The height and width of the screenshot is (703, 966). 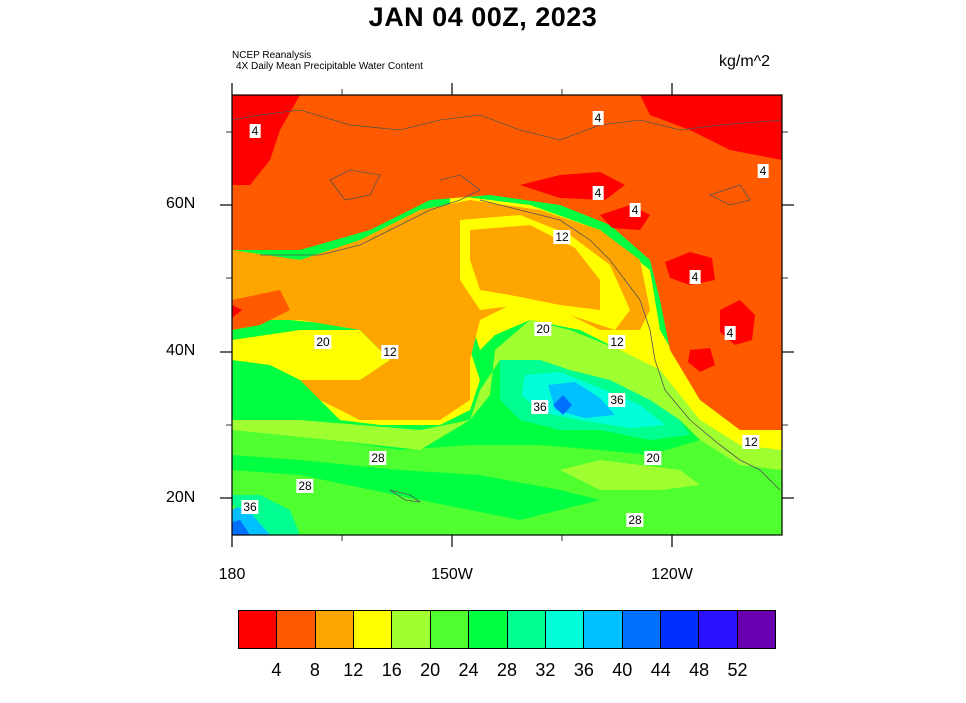 What do you see at coordinates (701, 360) in the screenshot?
I see `band-4-basin` at bounding box center [701, 360].